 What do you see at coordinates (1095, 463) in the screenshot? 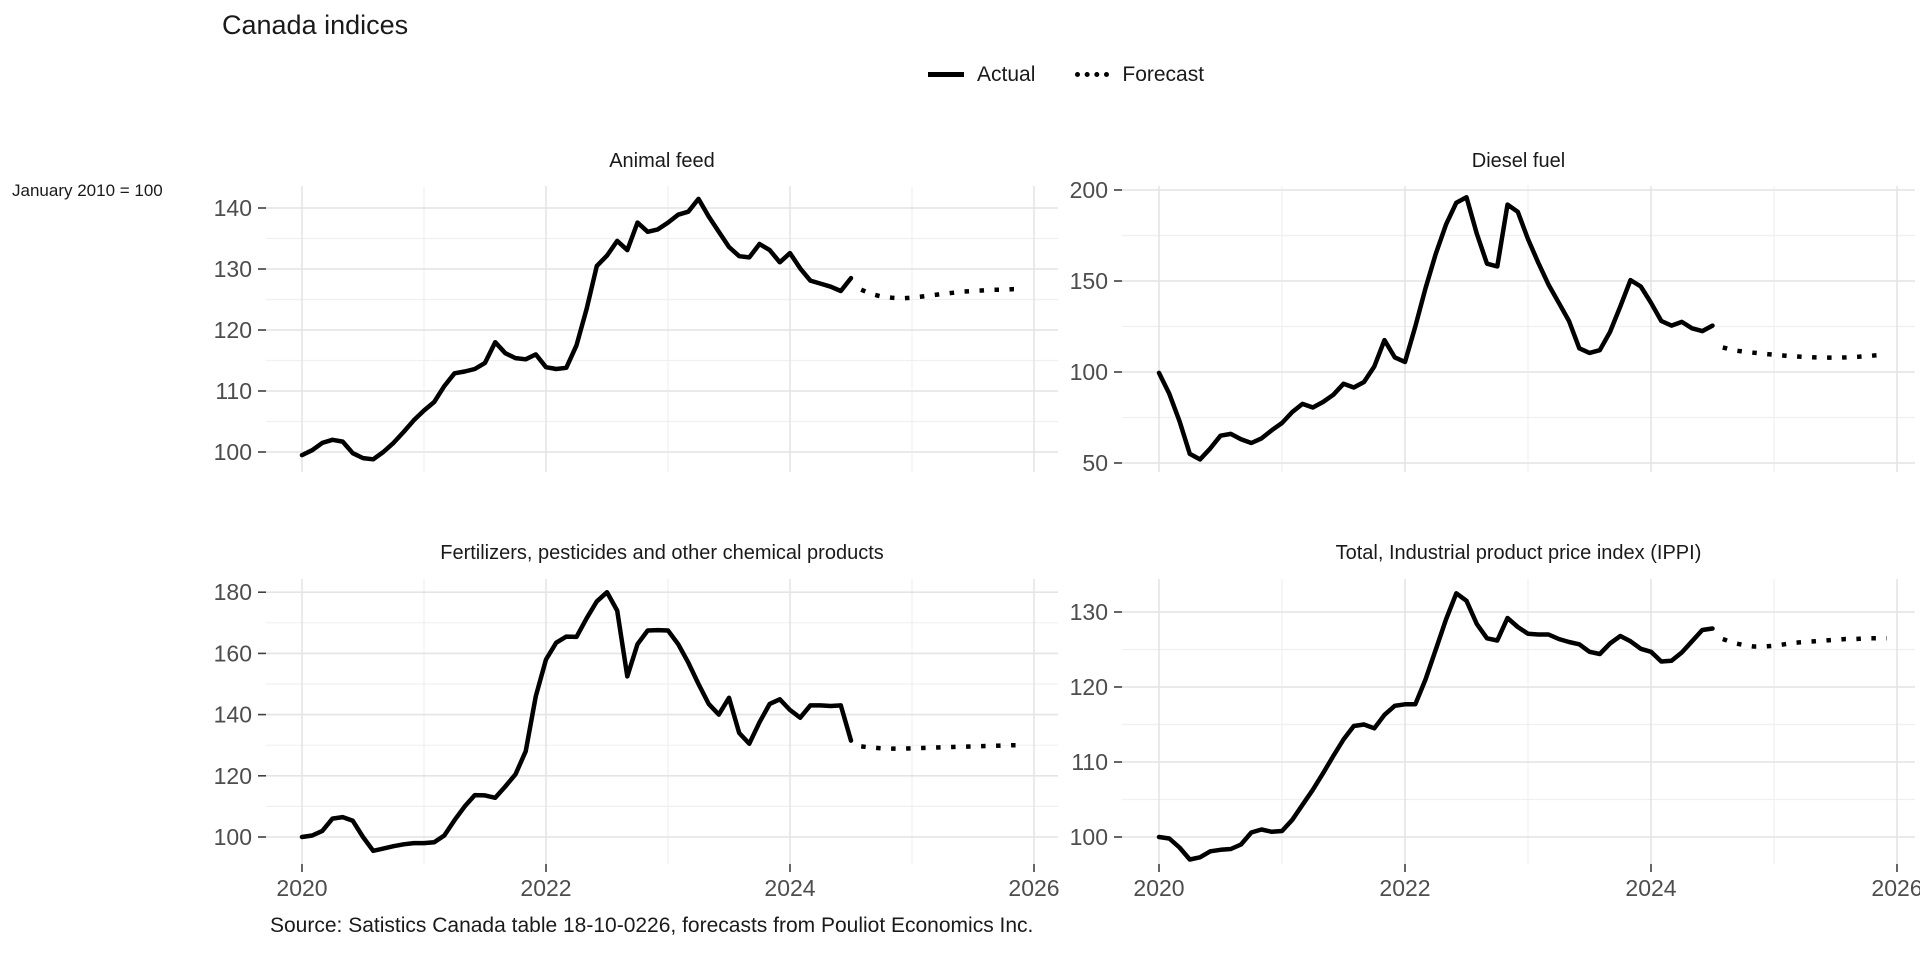
I see `y-axis-label: 50` at bounding box center [1095, 463].